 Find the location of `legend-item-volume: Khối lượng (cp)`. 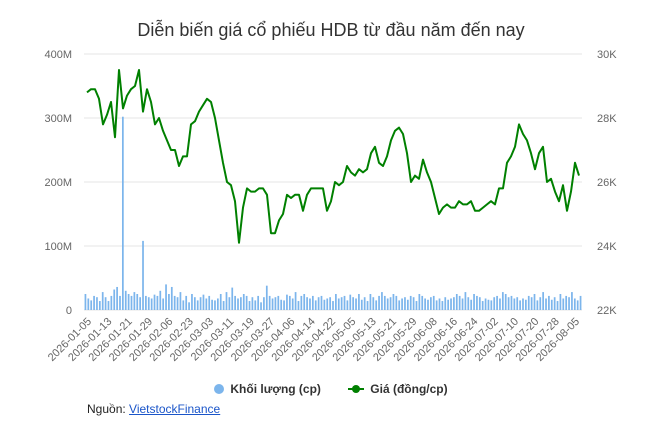

legend-item-volume: Khối lượng (cp) is located at coordinates (267, 389).